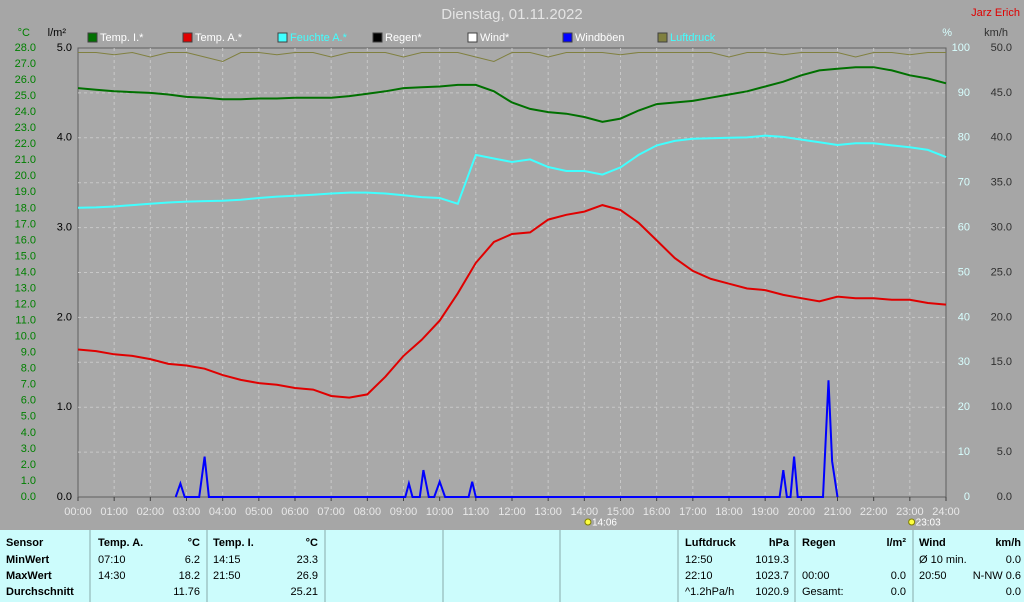 The image size is (1024, 602). I want to click on y-tick-label: 11.0, so click(25, 321).